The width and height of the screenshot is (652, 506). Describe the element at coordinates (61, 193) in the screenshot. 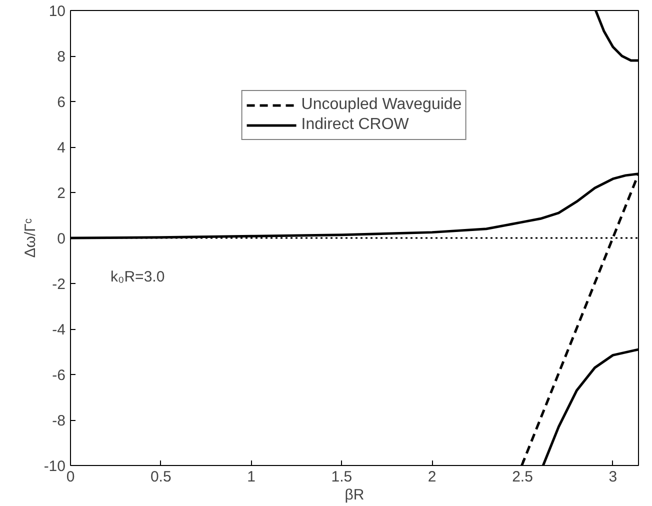

I see `y-tick-label: 2` at that location.